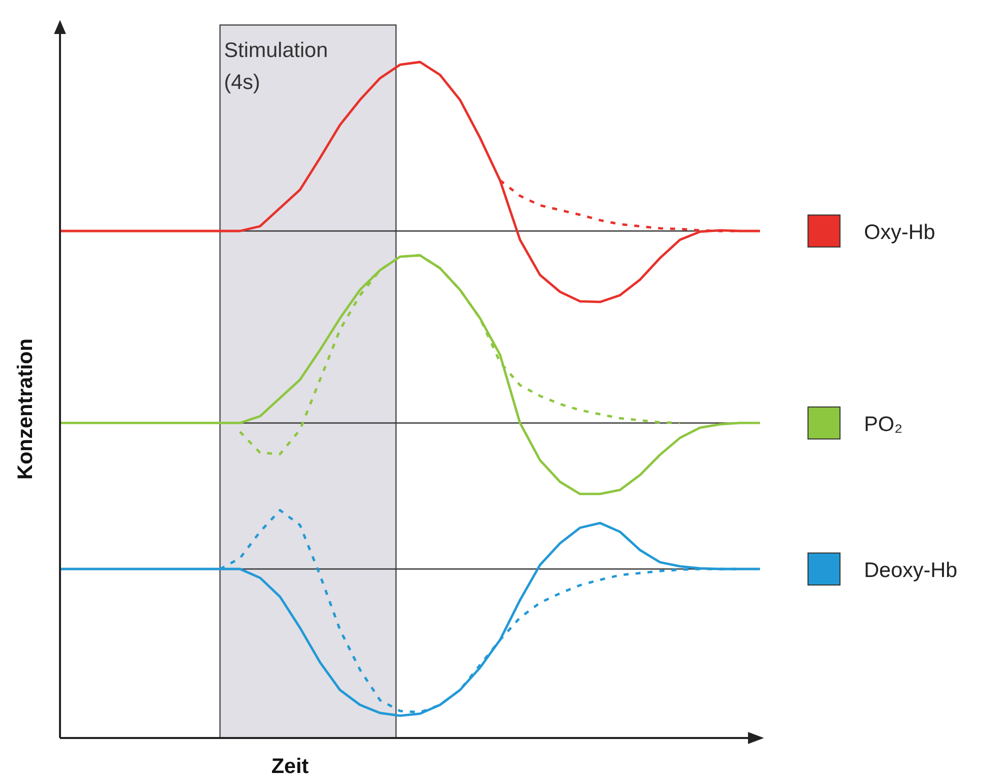 This screenshot has width=993, height=783. I want to click on annotation: Stimulation (4s), so click(276, 66).